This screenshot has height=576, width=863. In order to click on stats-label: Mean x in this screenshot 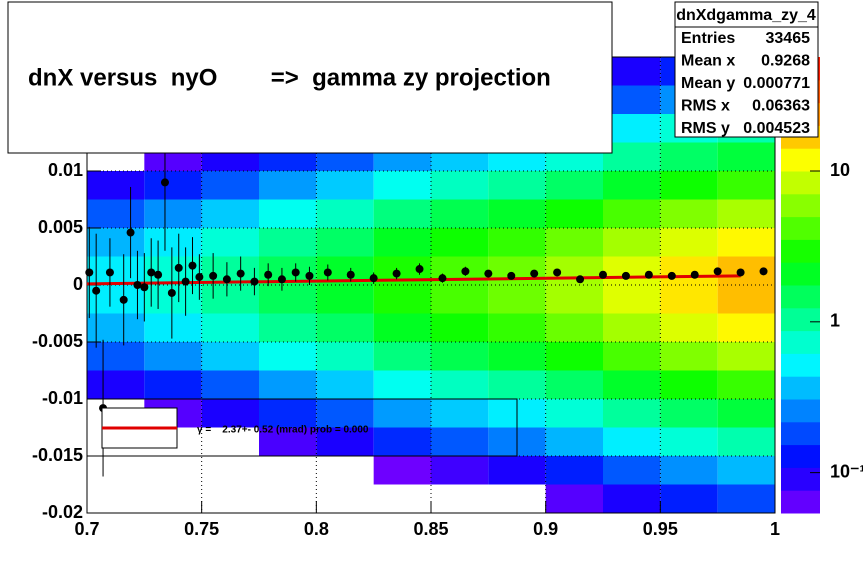, I will do `click(708, 61)`.